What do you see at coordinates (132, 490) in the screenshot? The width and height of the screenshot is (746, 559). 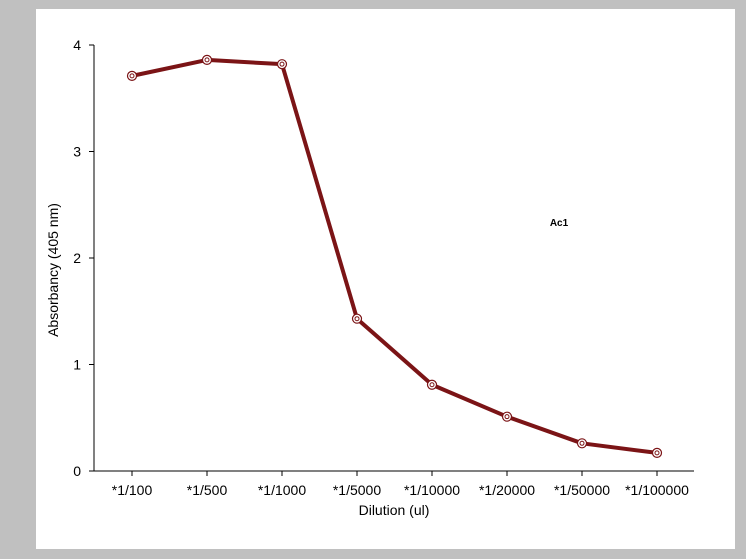 I see `x-tick-label: *1/100` at bounding box center [132, 490].